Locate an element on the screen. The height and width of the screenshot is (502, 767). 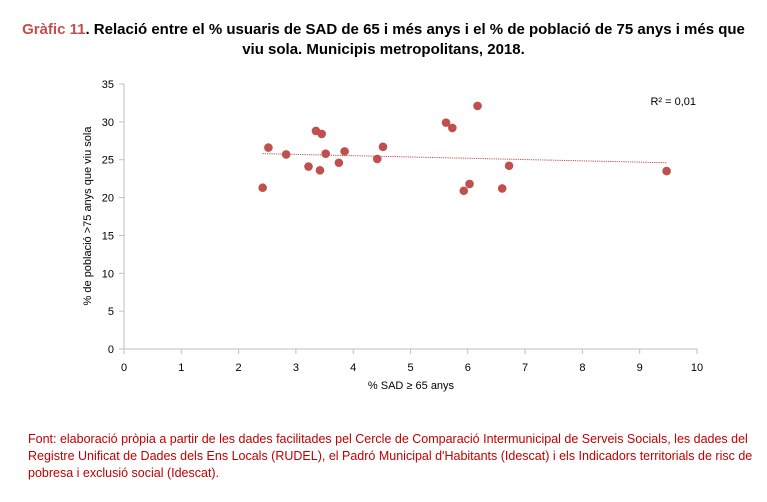
x-tick-label: 5 is located at coordinates (410, 368).